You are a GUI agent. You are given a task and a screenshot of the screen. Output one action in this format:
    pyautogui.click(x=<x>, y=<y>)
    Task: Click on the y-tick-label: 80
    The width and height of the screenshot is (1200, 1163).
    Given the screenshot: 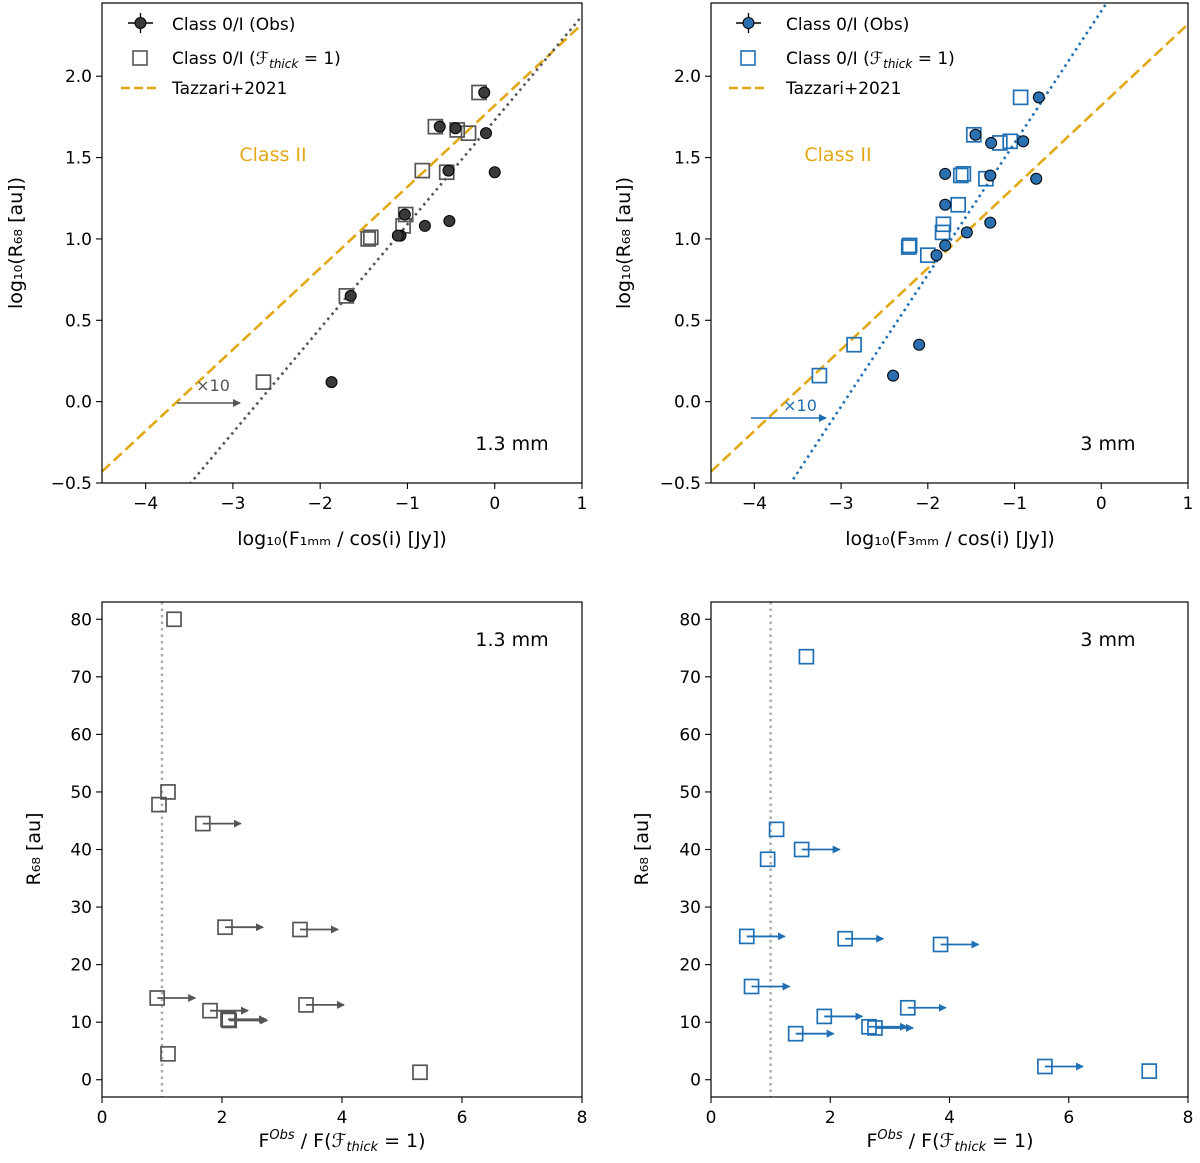 What is the action you would take?
    pyautogui.click(x=81, y=620)
    